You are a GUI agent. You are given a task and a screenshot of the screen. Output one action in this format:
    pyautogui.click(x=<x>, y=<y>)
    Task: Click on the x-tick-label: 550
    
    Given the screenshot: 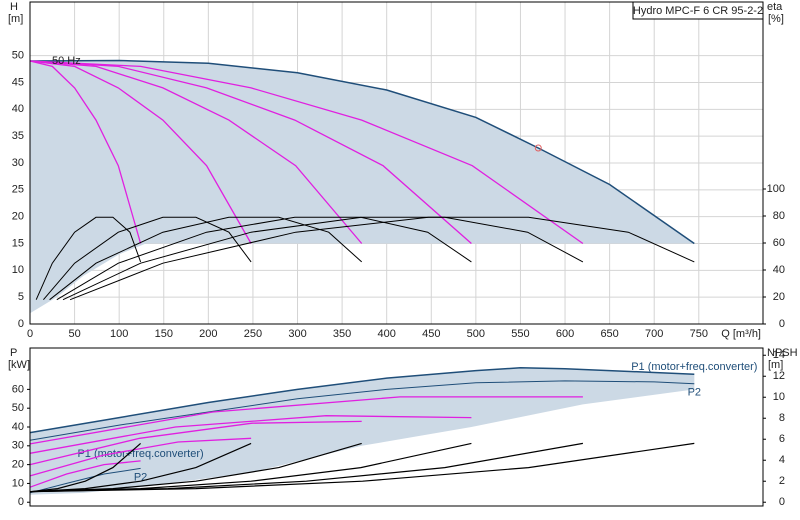 What is the action you would take?
    pyautogui.click(x=520, y=334)
    